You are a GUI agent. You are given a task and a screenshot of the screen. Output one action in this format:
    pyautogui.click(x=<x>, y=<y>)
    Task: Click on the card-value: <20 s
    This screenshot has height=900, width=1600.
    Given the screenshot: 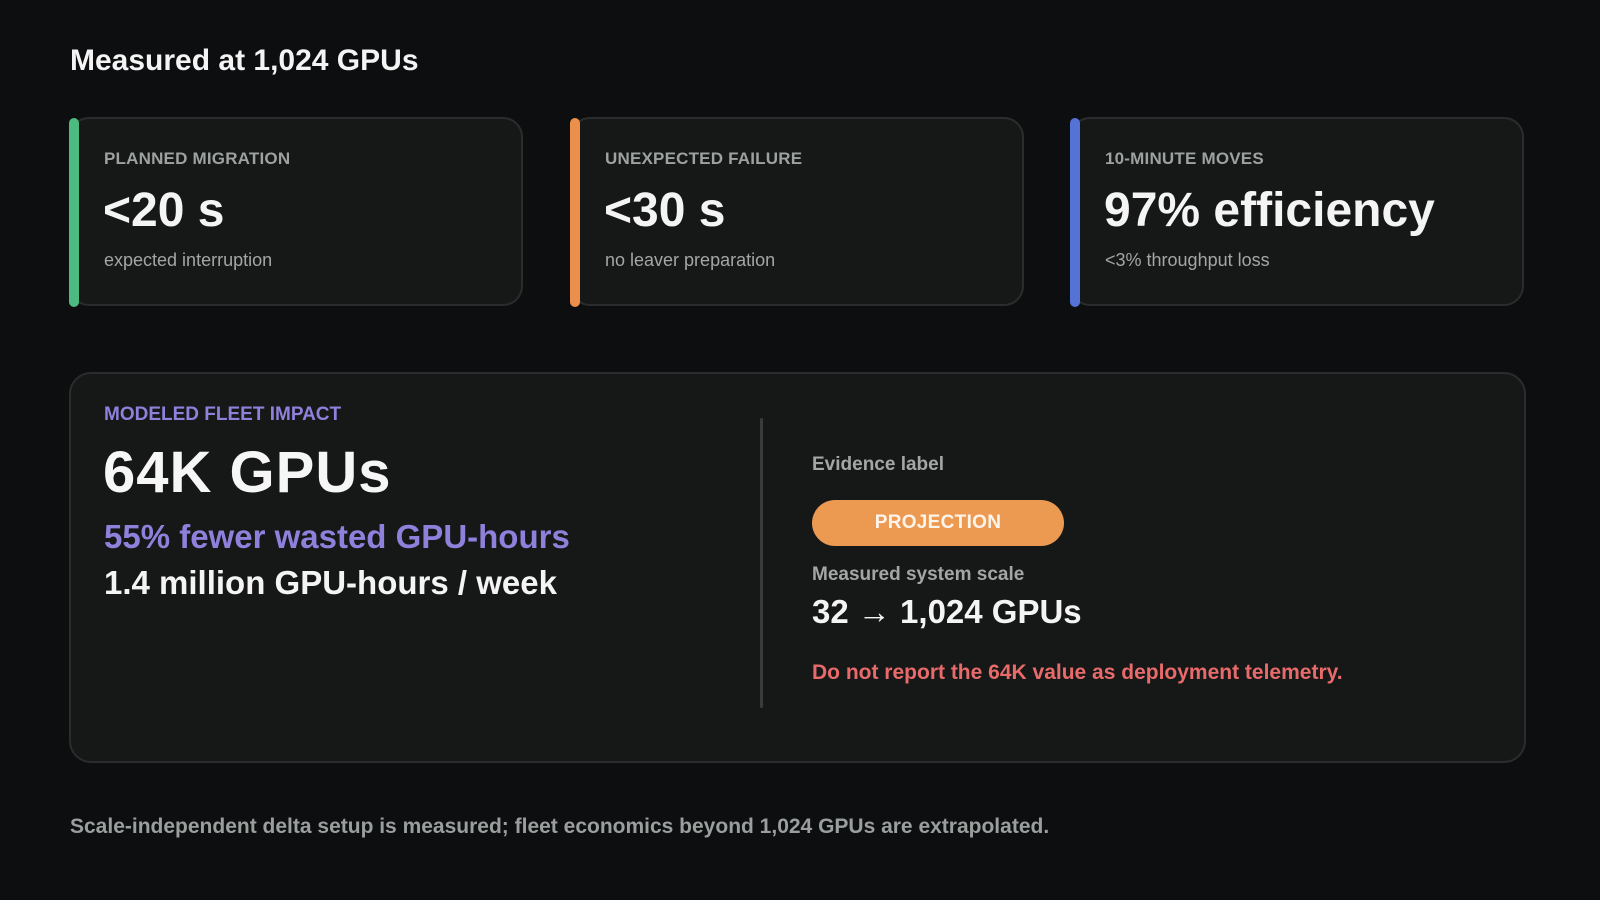 What is the action you would take?
    pyautogui.click(x=164, y=210)
    